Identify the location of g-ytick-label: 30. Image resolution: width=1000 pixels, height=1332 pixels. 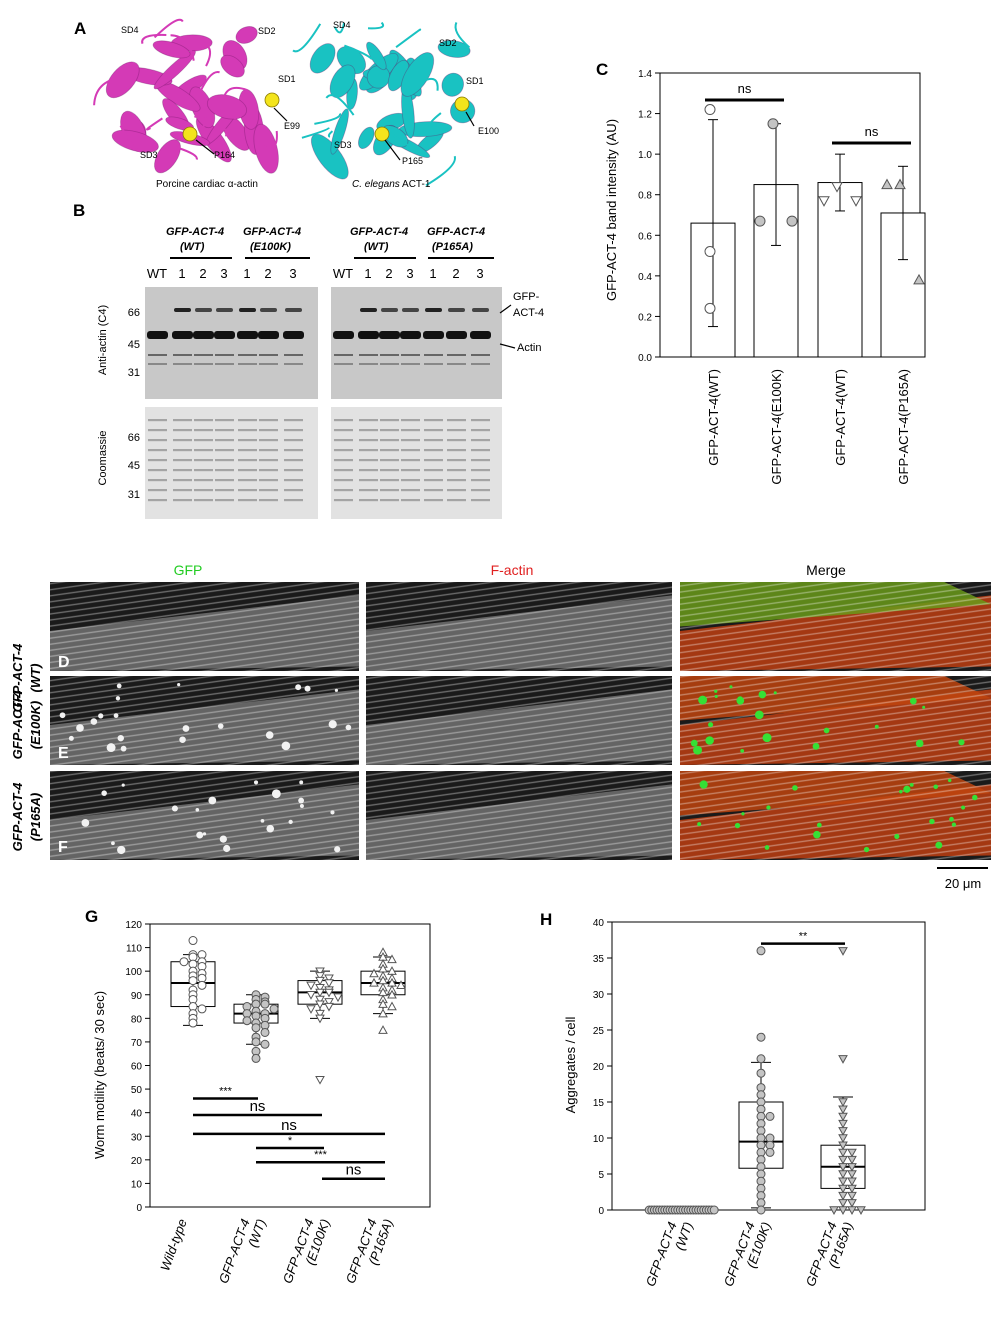
(137, 1137).